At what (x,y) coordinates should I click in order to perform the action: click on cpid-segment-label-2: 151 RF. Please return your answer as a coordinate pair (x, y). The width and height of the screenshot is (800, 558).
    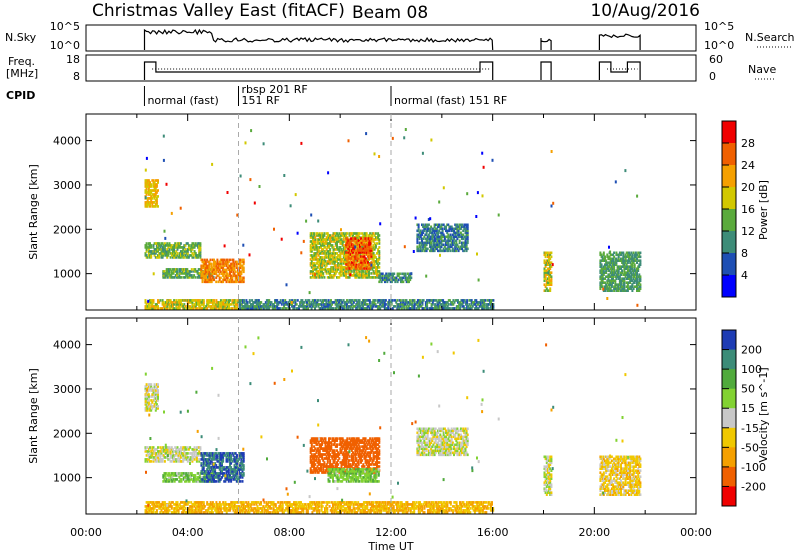
    Looking at the image, I should click on (261, 100).